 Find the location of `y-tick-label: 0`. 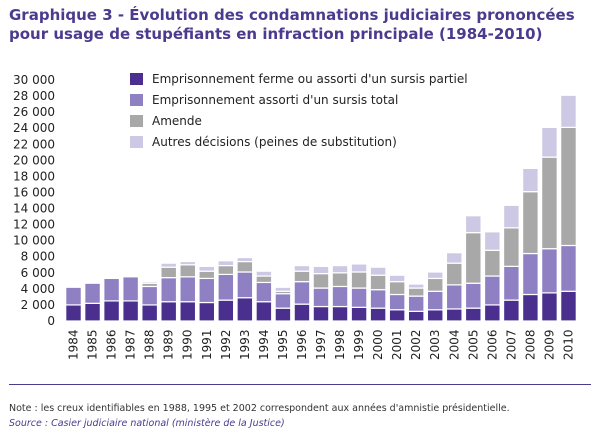

y-tick-label: 0 is located at coordinates (51, 321).